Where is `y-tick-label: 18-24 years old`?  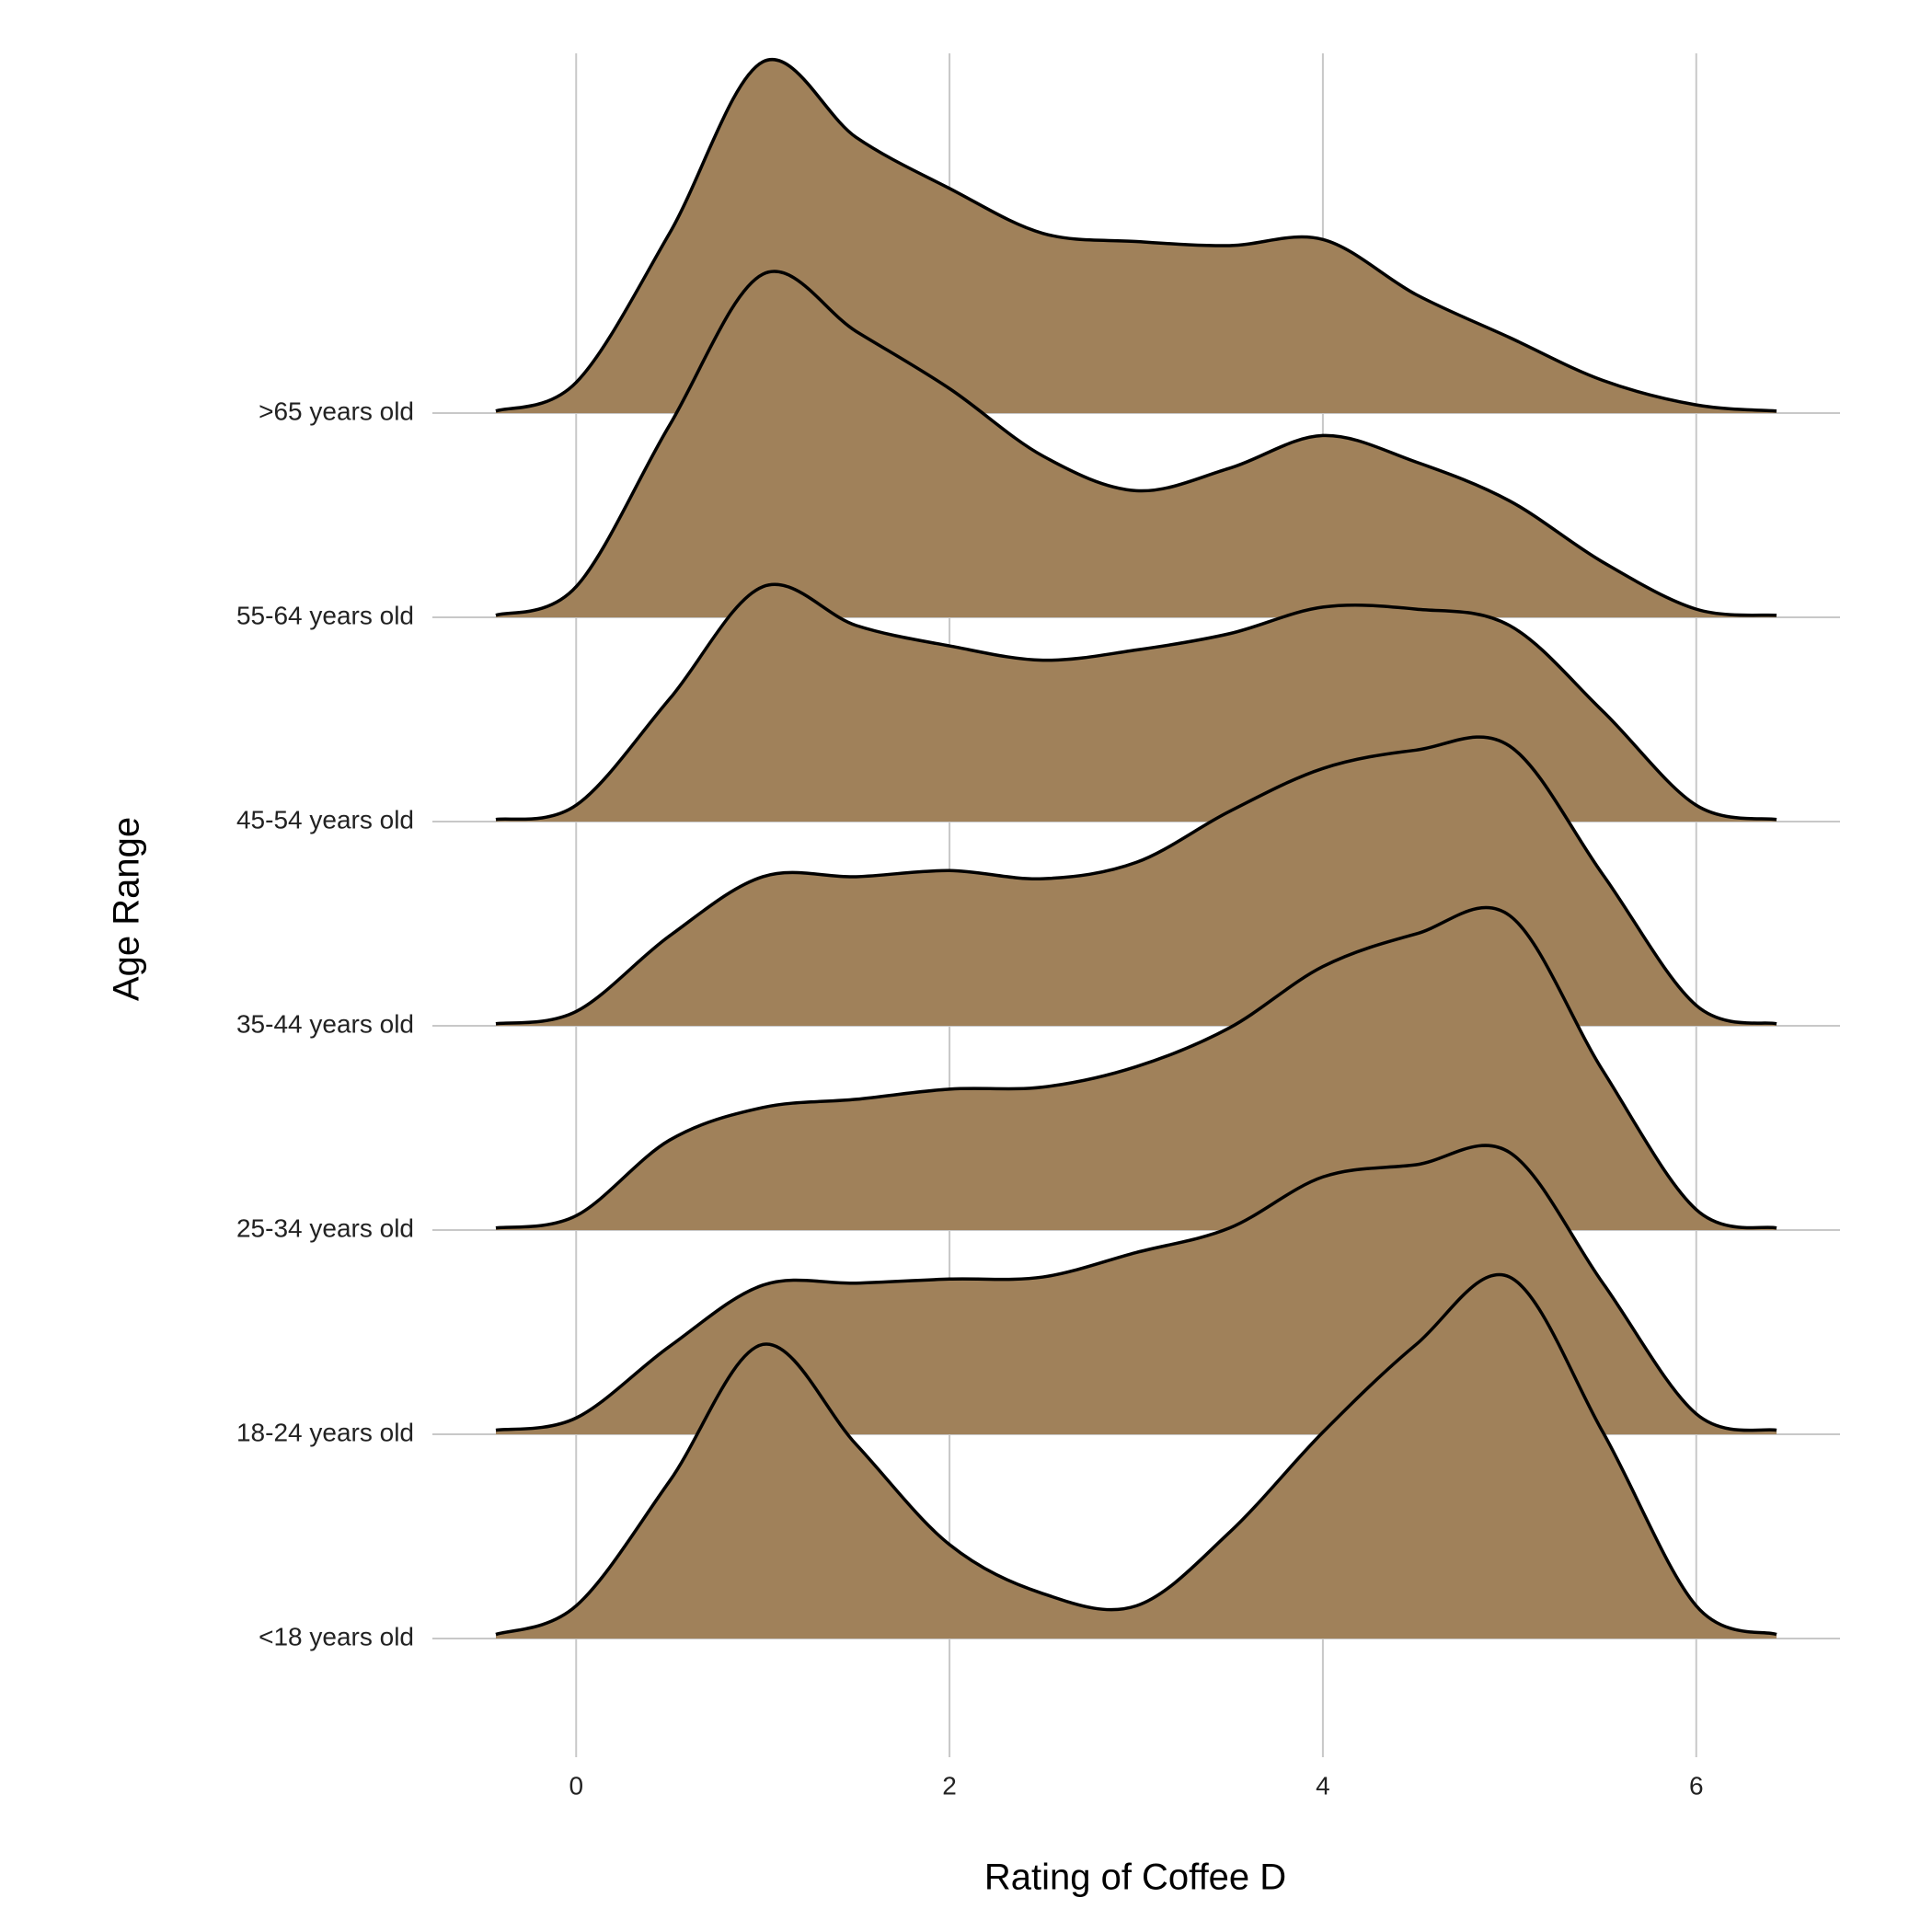
y-tick-label: 18-24 years old is located at coordinates (325, 1432).